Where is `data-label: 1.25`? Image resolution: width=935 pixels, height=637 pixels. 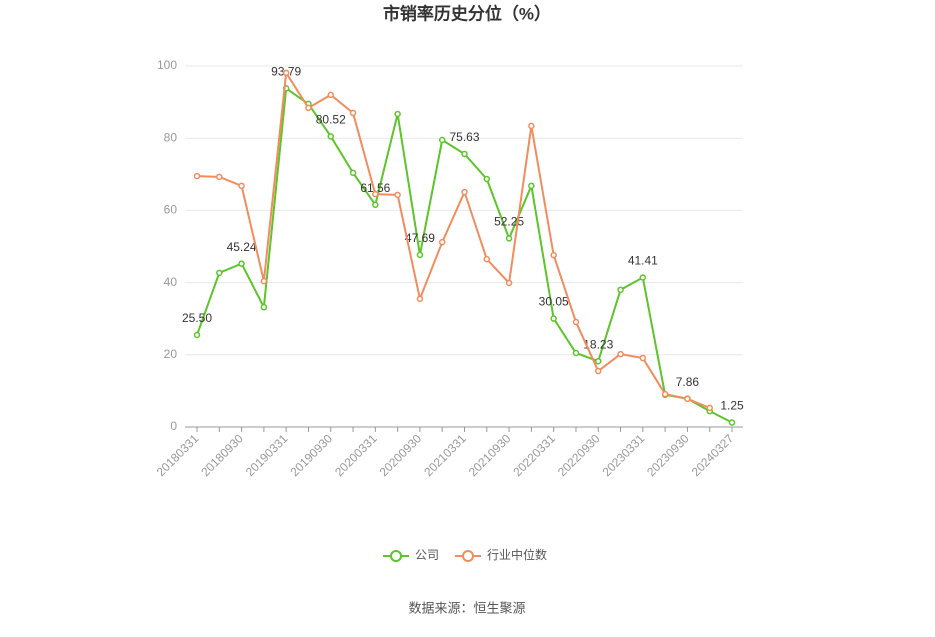
data-label: 1.25 is located at coordinates (732, 406).